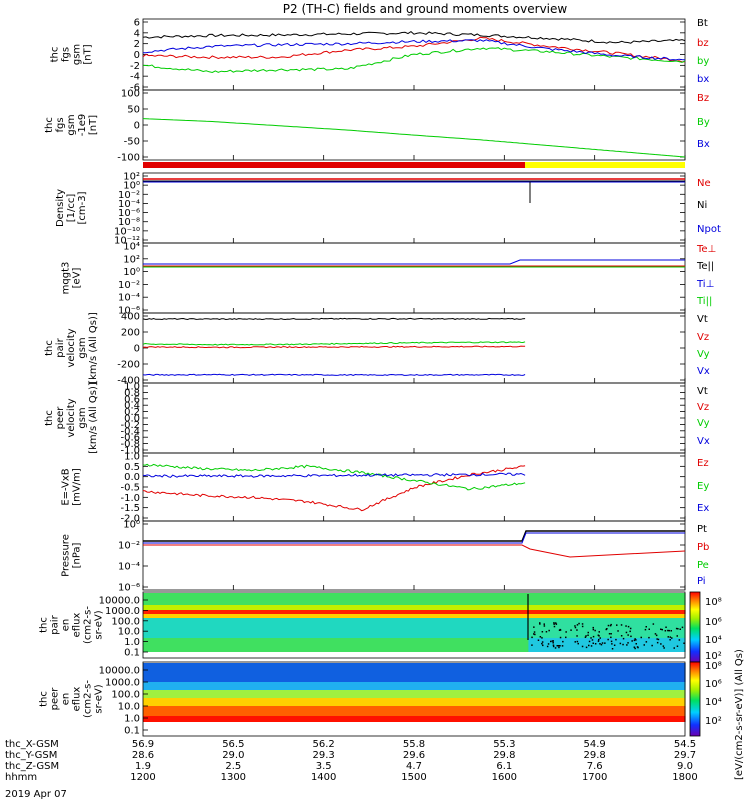 The height and width of the screenshot is (800, 750). What do you see at coordinates (128, 381) in the screenshot?
I see `y-tick-label: -400` at bounding box center [128, 381].